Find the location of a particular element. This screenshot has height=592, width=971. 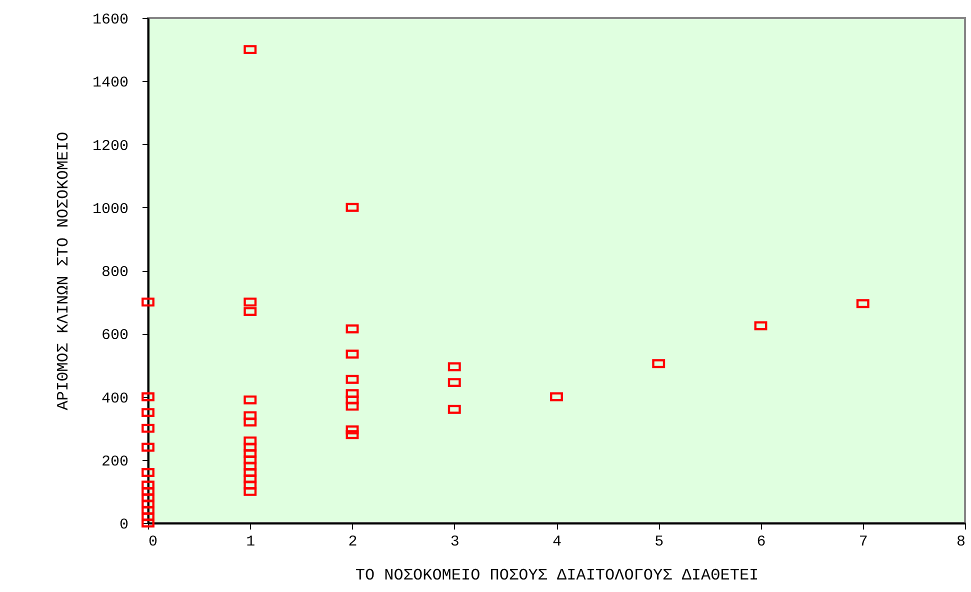

y-tick-label: 200 is located at coordinates (114, 461).